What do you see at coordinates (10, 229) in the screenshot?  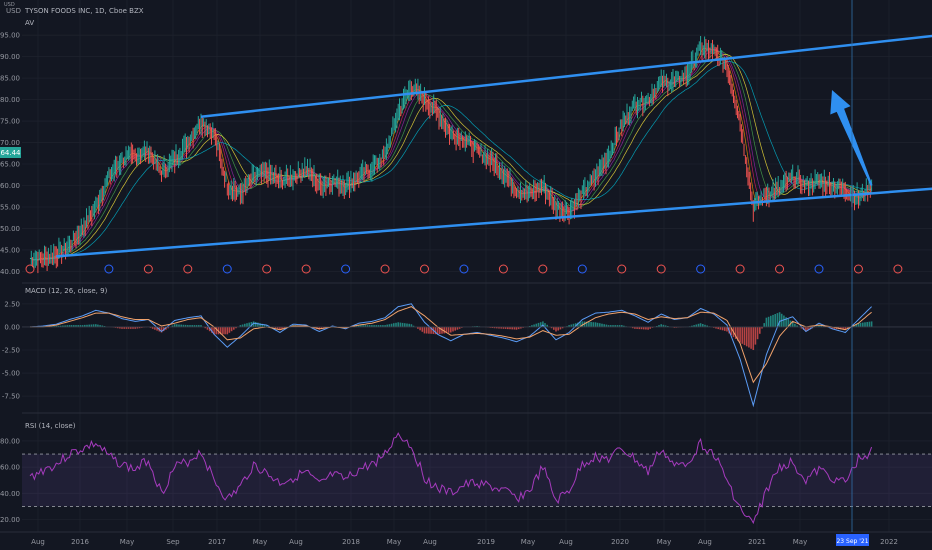 I see `price-tick-label: 50.00` at bounding box center [10, 229].